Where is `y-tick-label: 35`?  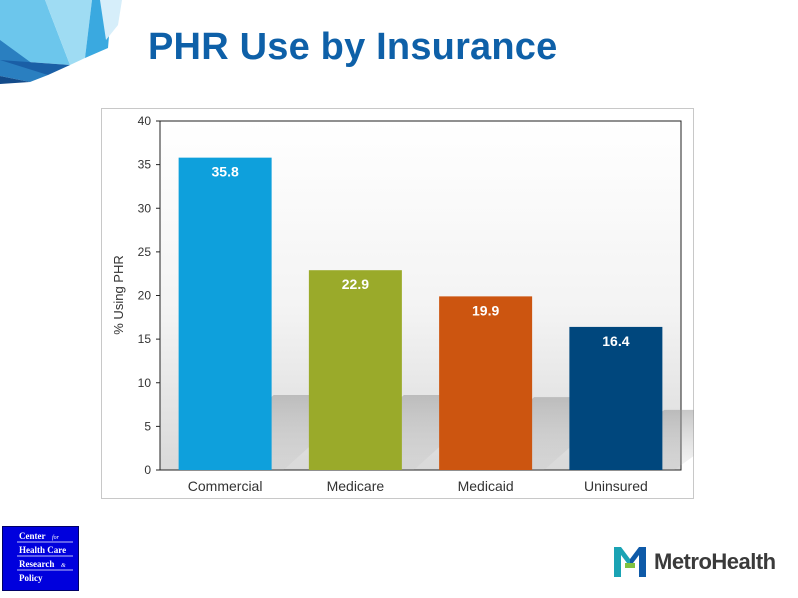
y-tick-label: 35 is located at coordinates (145, 165).